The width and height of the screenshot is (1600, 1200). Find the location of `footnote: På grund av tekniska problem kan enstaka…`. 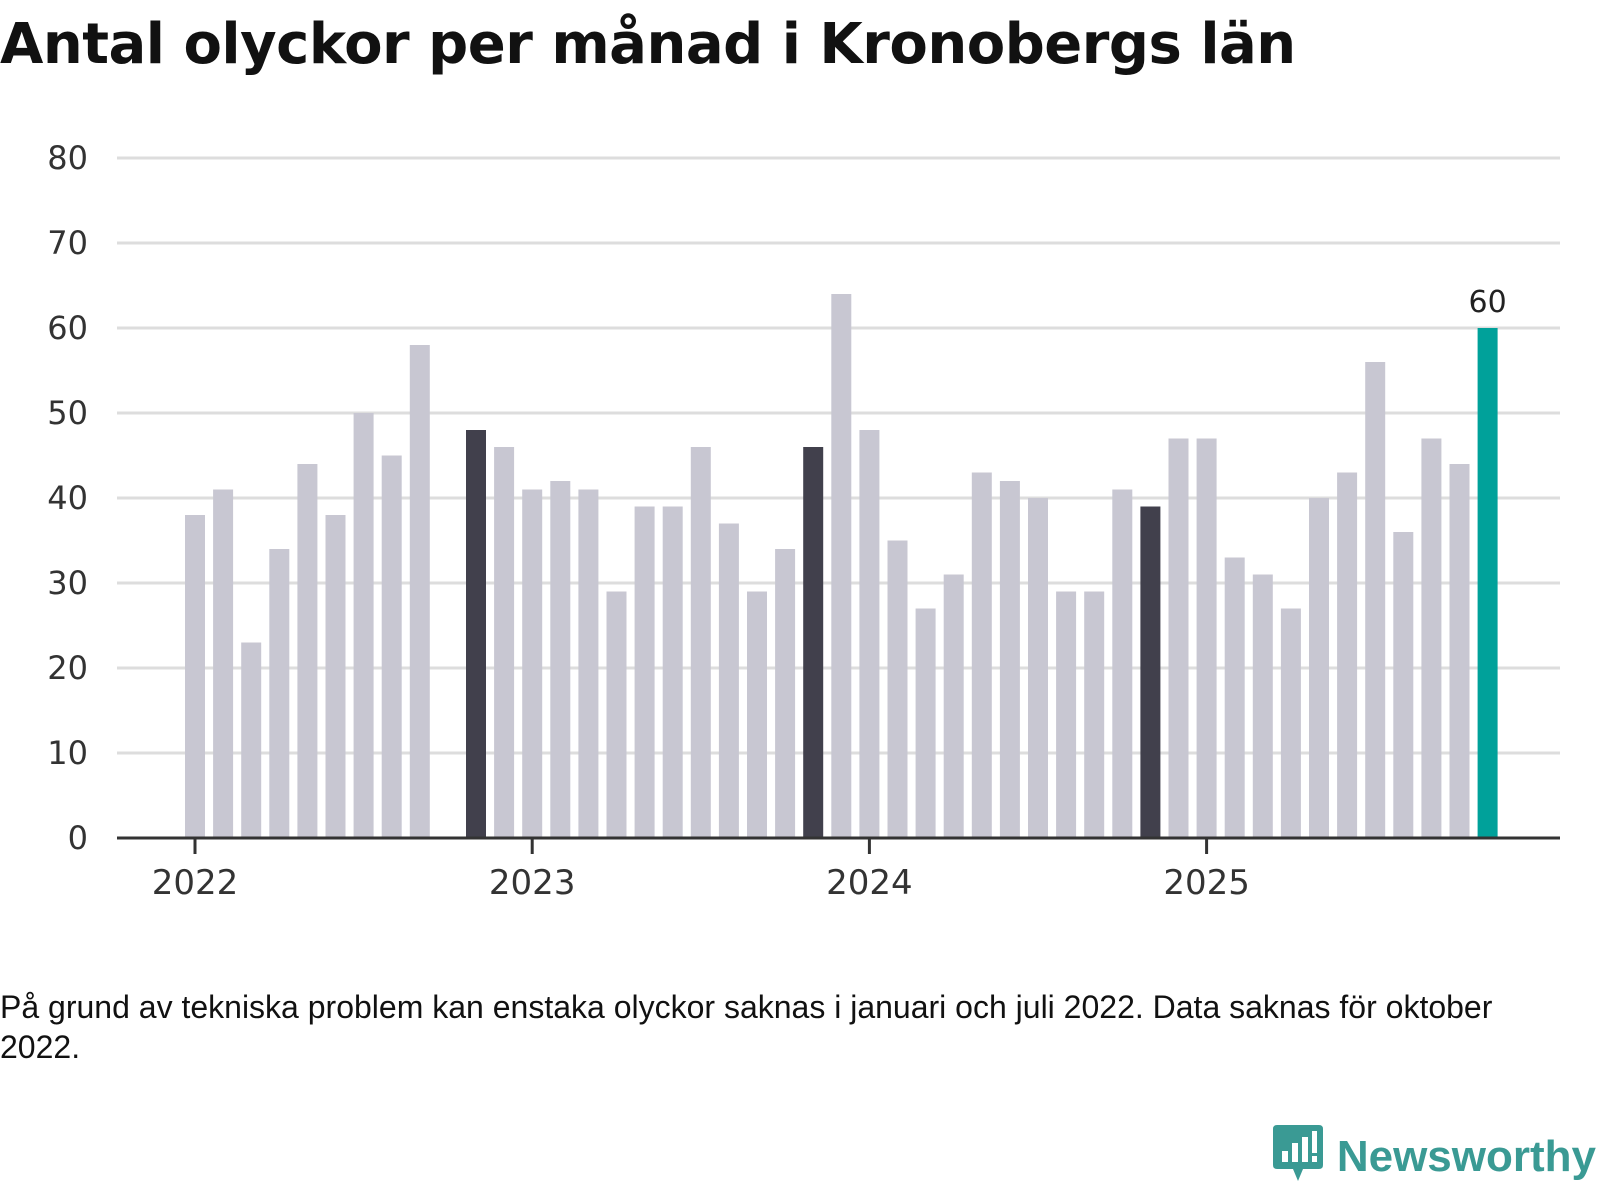

footnote: På grund av tekniska problem kan enstaka… is located at coordinates (746, 1027).